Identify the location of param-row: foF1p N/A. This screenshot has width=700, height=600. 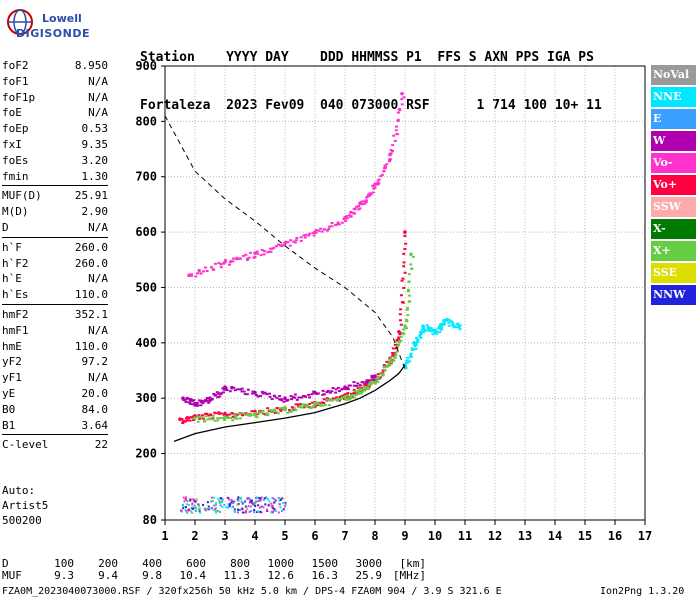
(55, 98).